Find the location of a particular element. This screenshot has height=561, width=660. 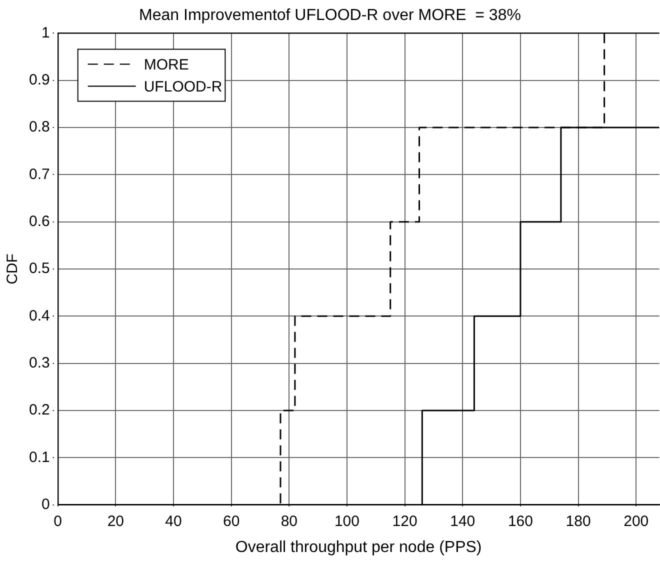

y-tick-label: 0.7 is located at coordinates (39, 174).